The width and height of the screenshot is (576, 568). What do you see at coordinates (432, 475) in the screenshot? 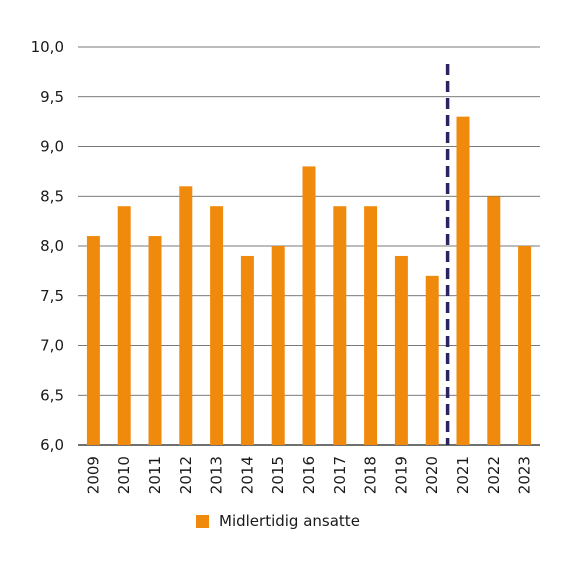
I see `x-tick-label: 2020` at bounding box center [432, 475].